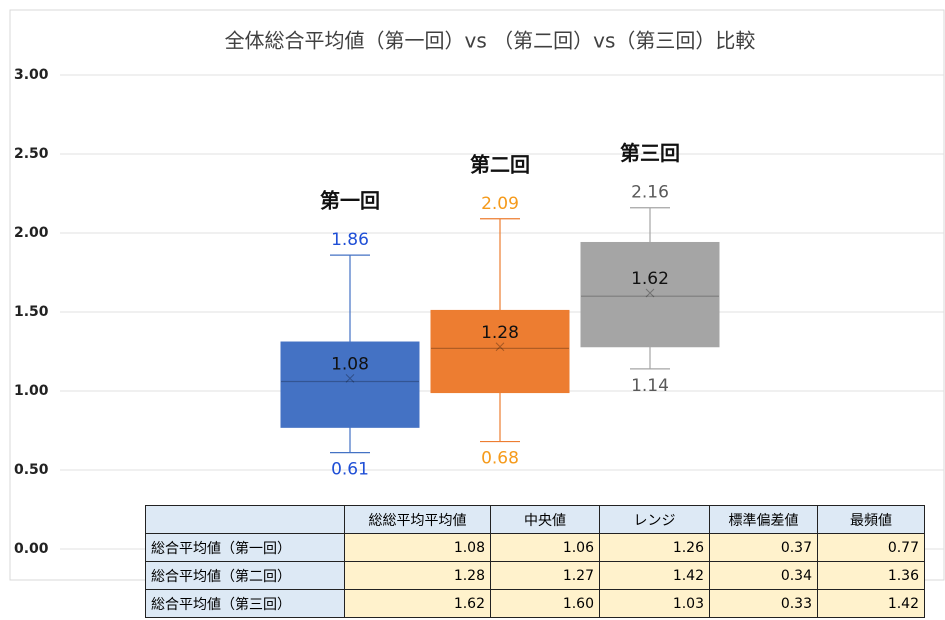 Image resolution: width=945 pixels, height=620 pixels. I want to click on max-label: 1.86, so click(350, 240).